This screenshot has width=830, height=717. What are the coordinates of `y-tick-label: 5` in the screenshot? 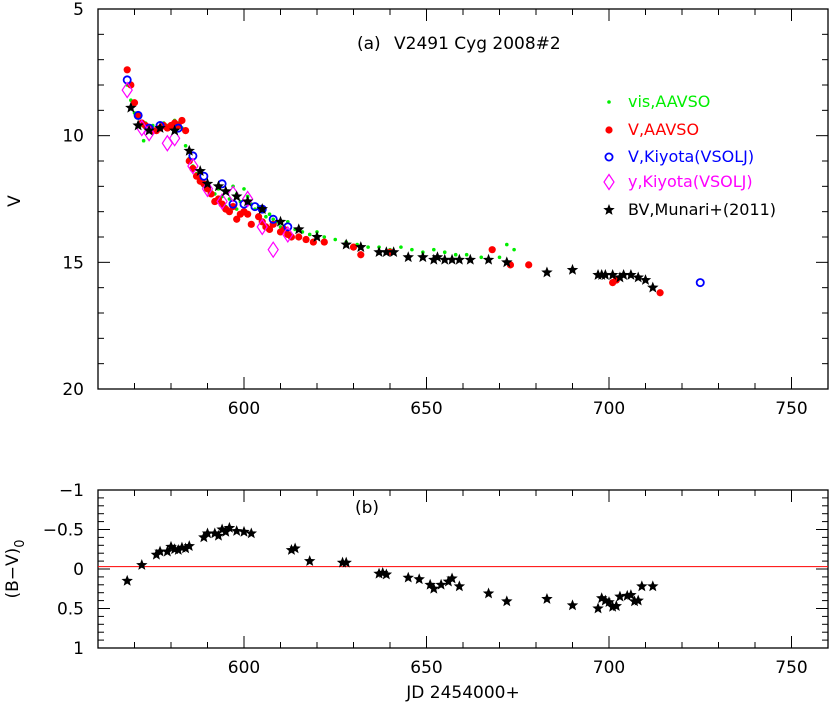 It's located at (78, 10).